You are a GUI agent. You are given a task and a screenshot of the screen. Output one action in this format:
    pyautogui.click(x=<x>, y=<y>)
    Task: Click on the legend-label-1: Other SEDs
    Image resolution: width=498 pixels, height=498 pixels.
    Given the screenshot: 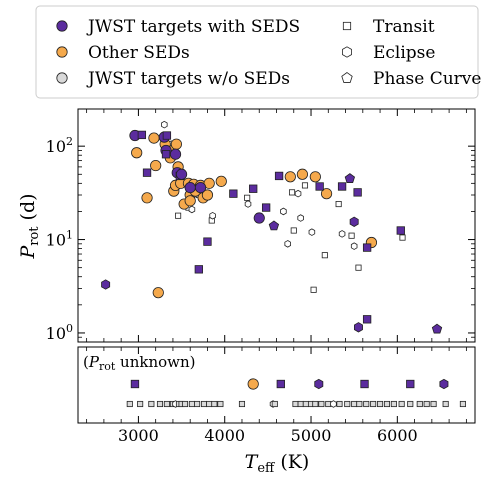 What is the action you would take?
    pyautogui.click(x=139, y=53)
    